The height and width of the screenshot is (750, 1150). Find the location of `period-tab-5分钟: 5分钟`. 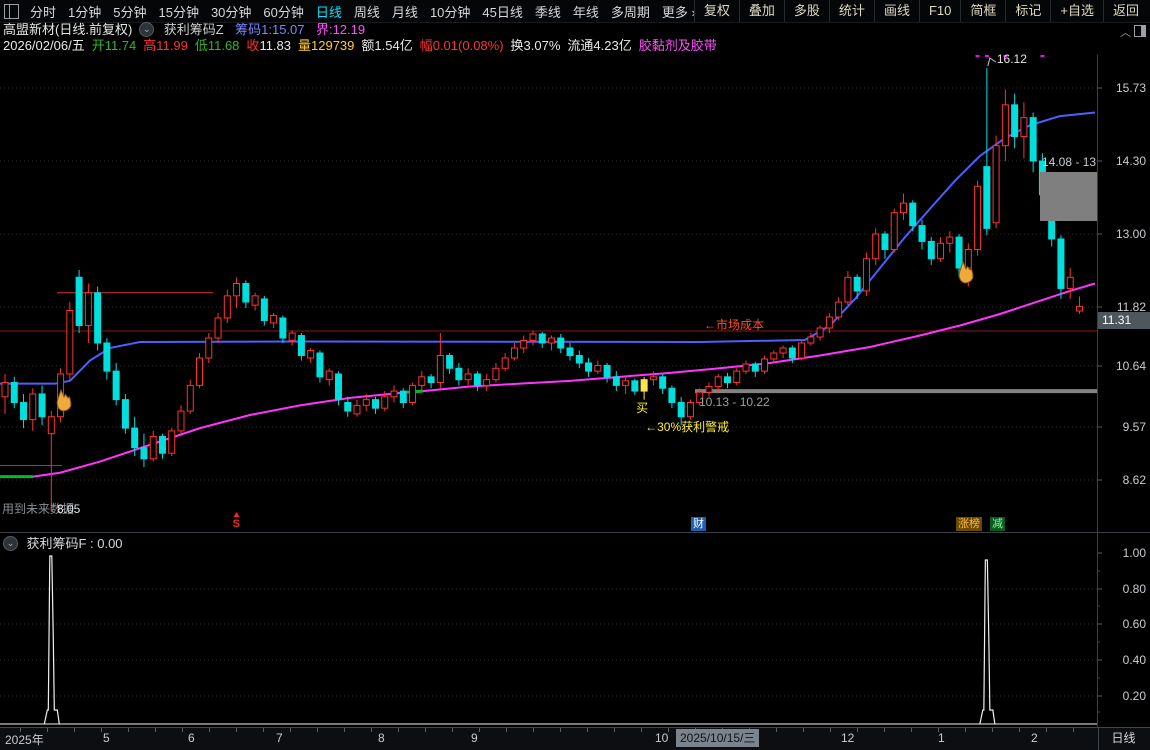

period-tab-5分钟: 5分钟 is located at coordinates (130, 12).